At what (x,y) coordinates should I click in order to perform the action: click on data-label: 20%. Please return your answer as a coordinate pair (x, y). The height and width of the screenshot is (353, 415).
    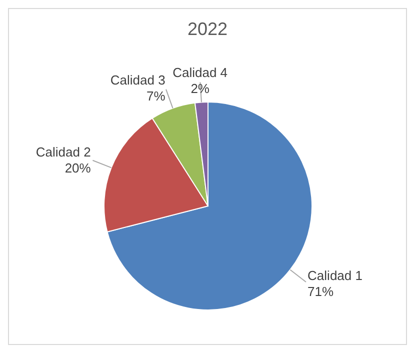
    Looking at the image, I should click on (78, 168).